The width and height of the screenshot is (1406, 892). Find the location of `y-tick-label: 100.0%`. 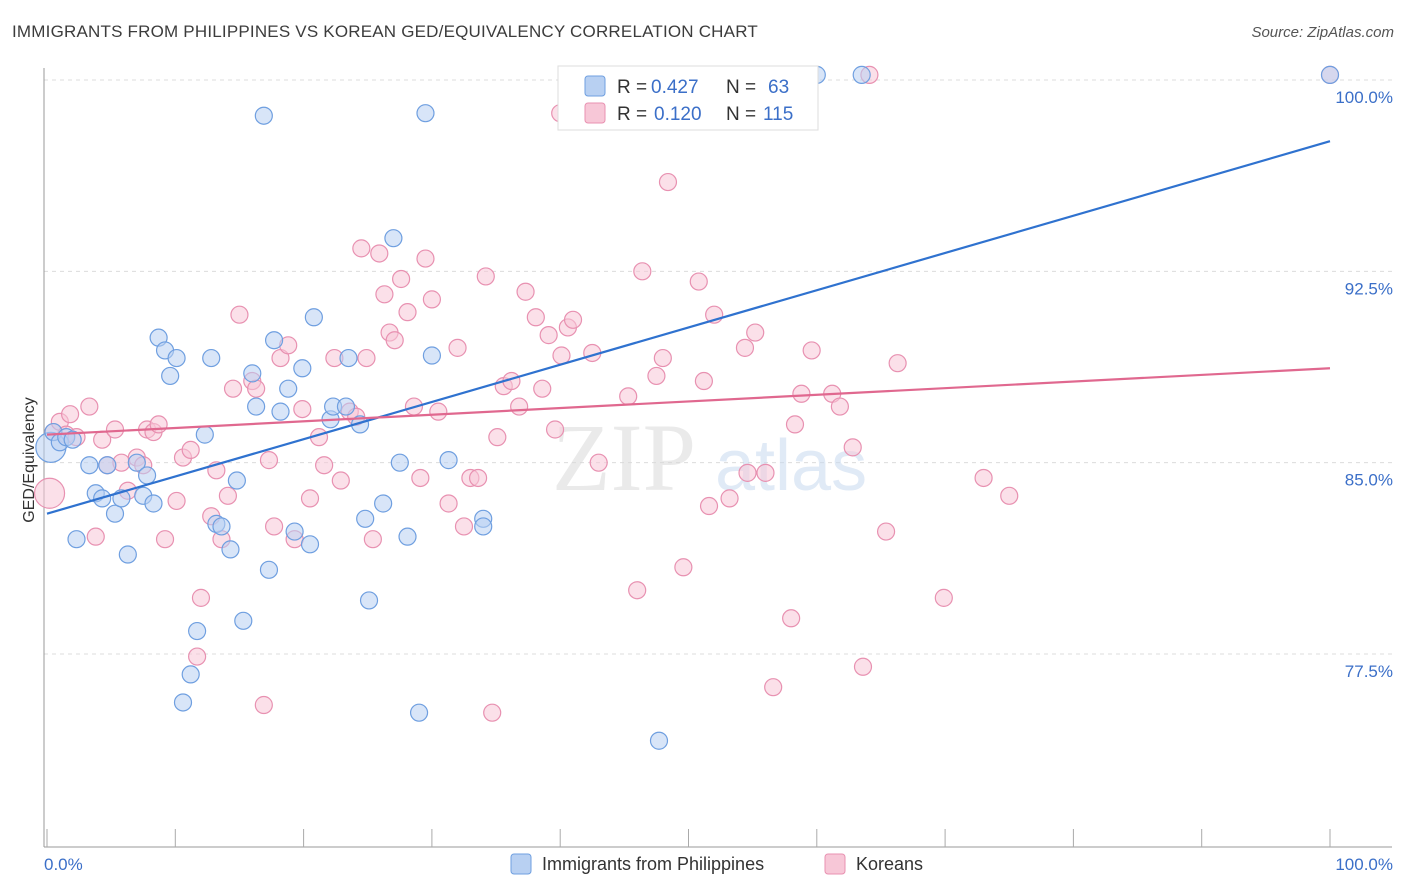

y-tick-label: 100.0% is located at coordinates (1364, 97).